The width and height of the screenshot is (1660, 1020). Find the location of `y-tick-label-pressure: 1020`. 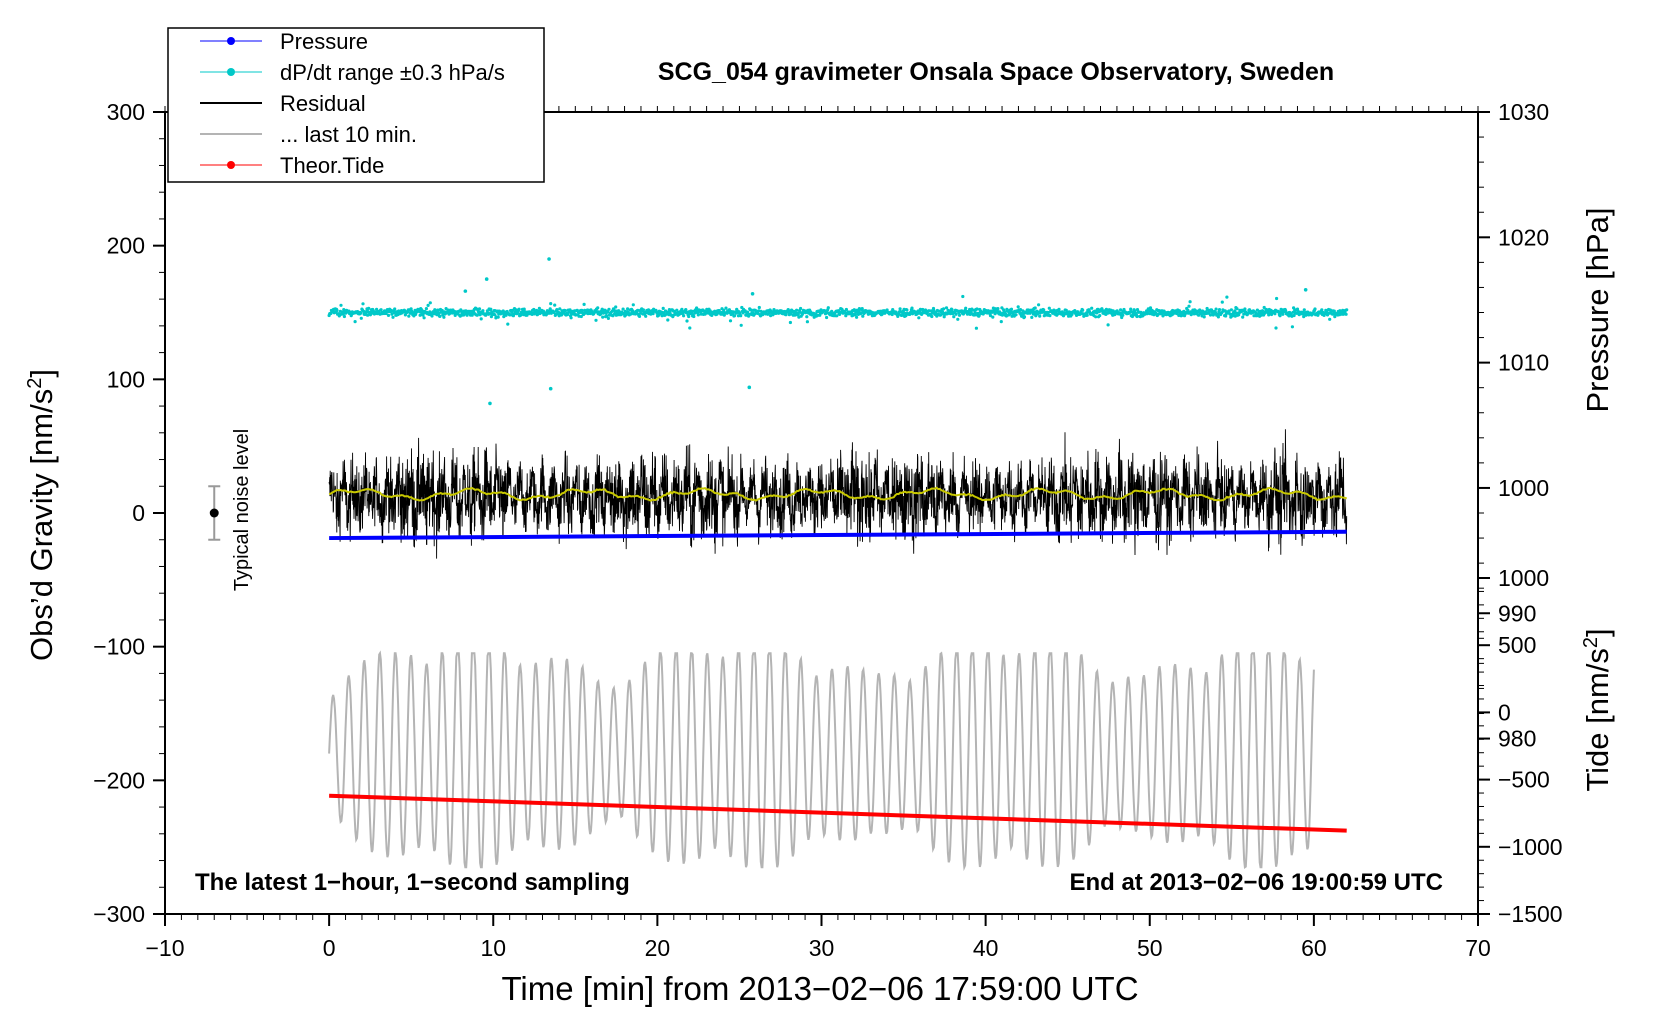

y-tick-label-pressure: 1020 is located at coordinates (1523, 237).